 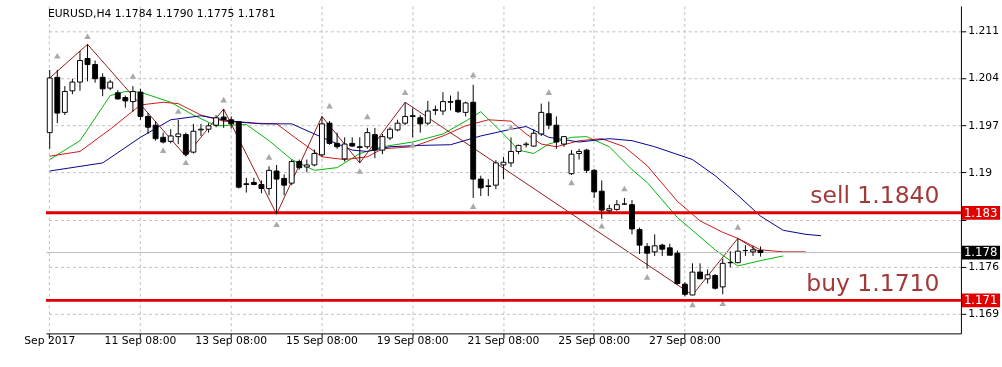 I want to click on annotation: 1.171, so click(x=980, y=300).